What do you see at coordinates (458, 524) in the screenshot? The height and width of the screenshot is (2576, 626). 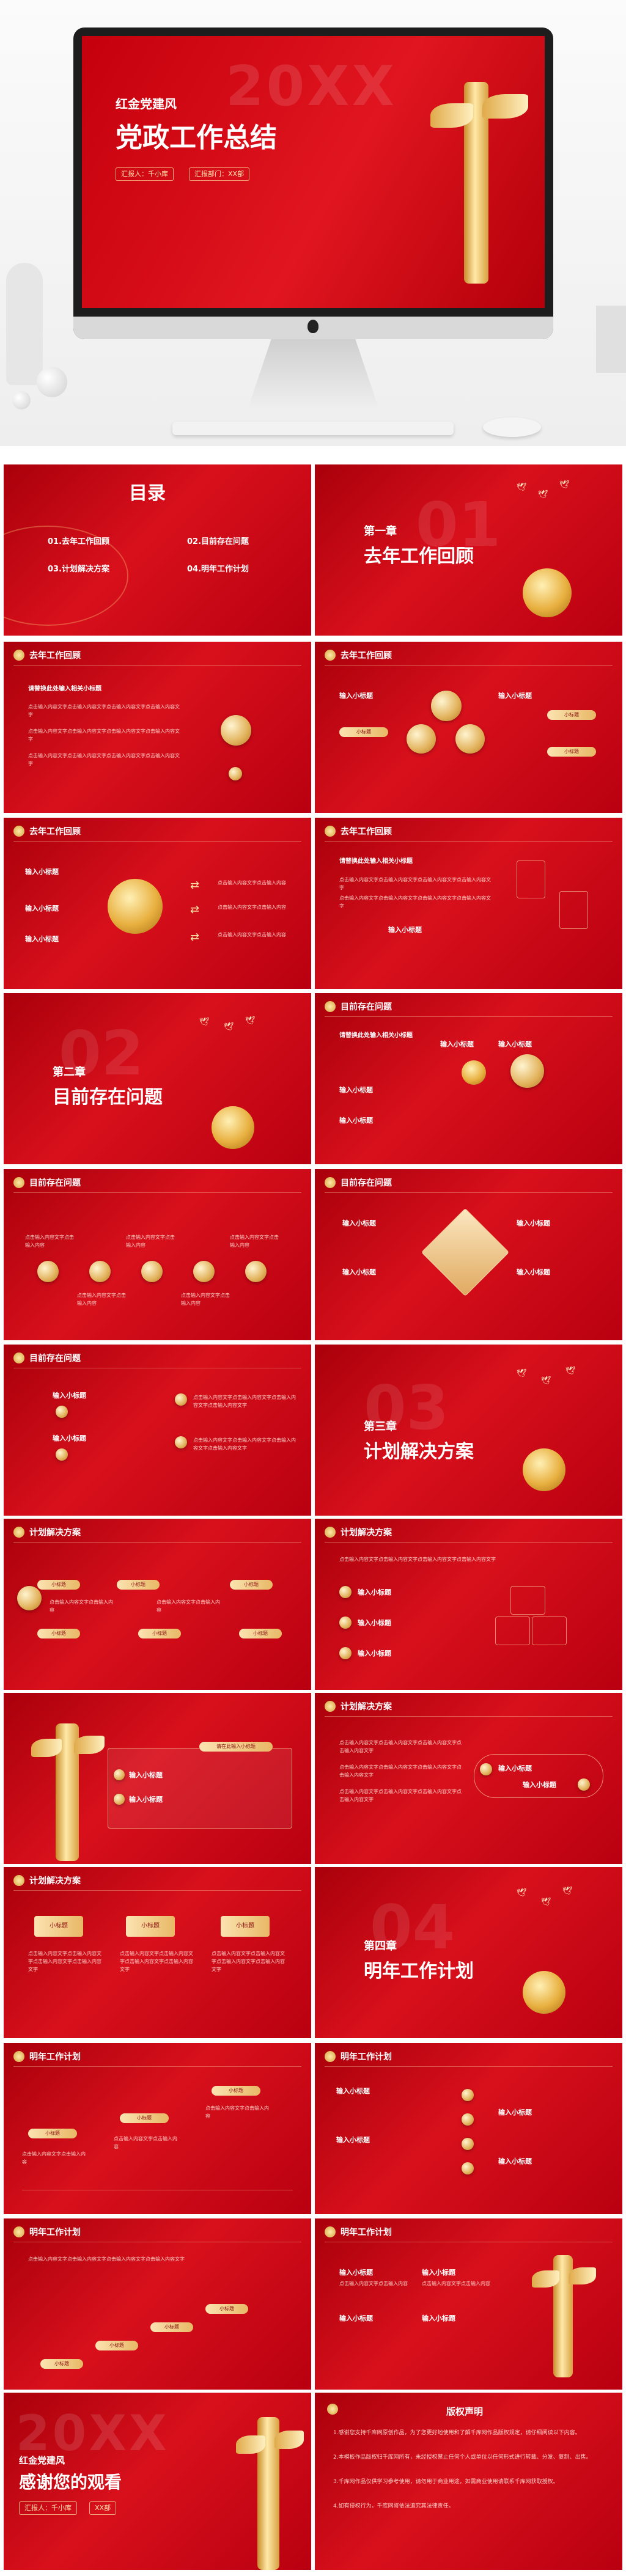 I see `chapter-number: 01` at bounding box center [458, 524].